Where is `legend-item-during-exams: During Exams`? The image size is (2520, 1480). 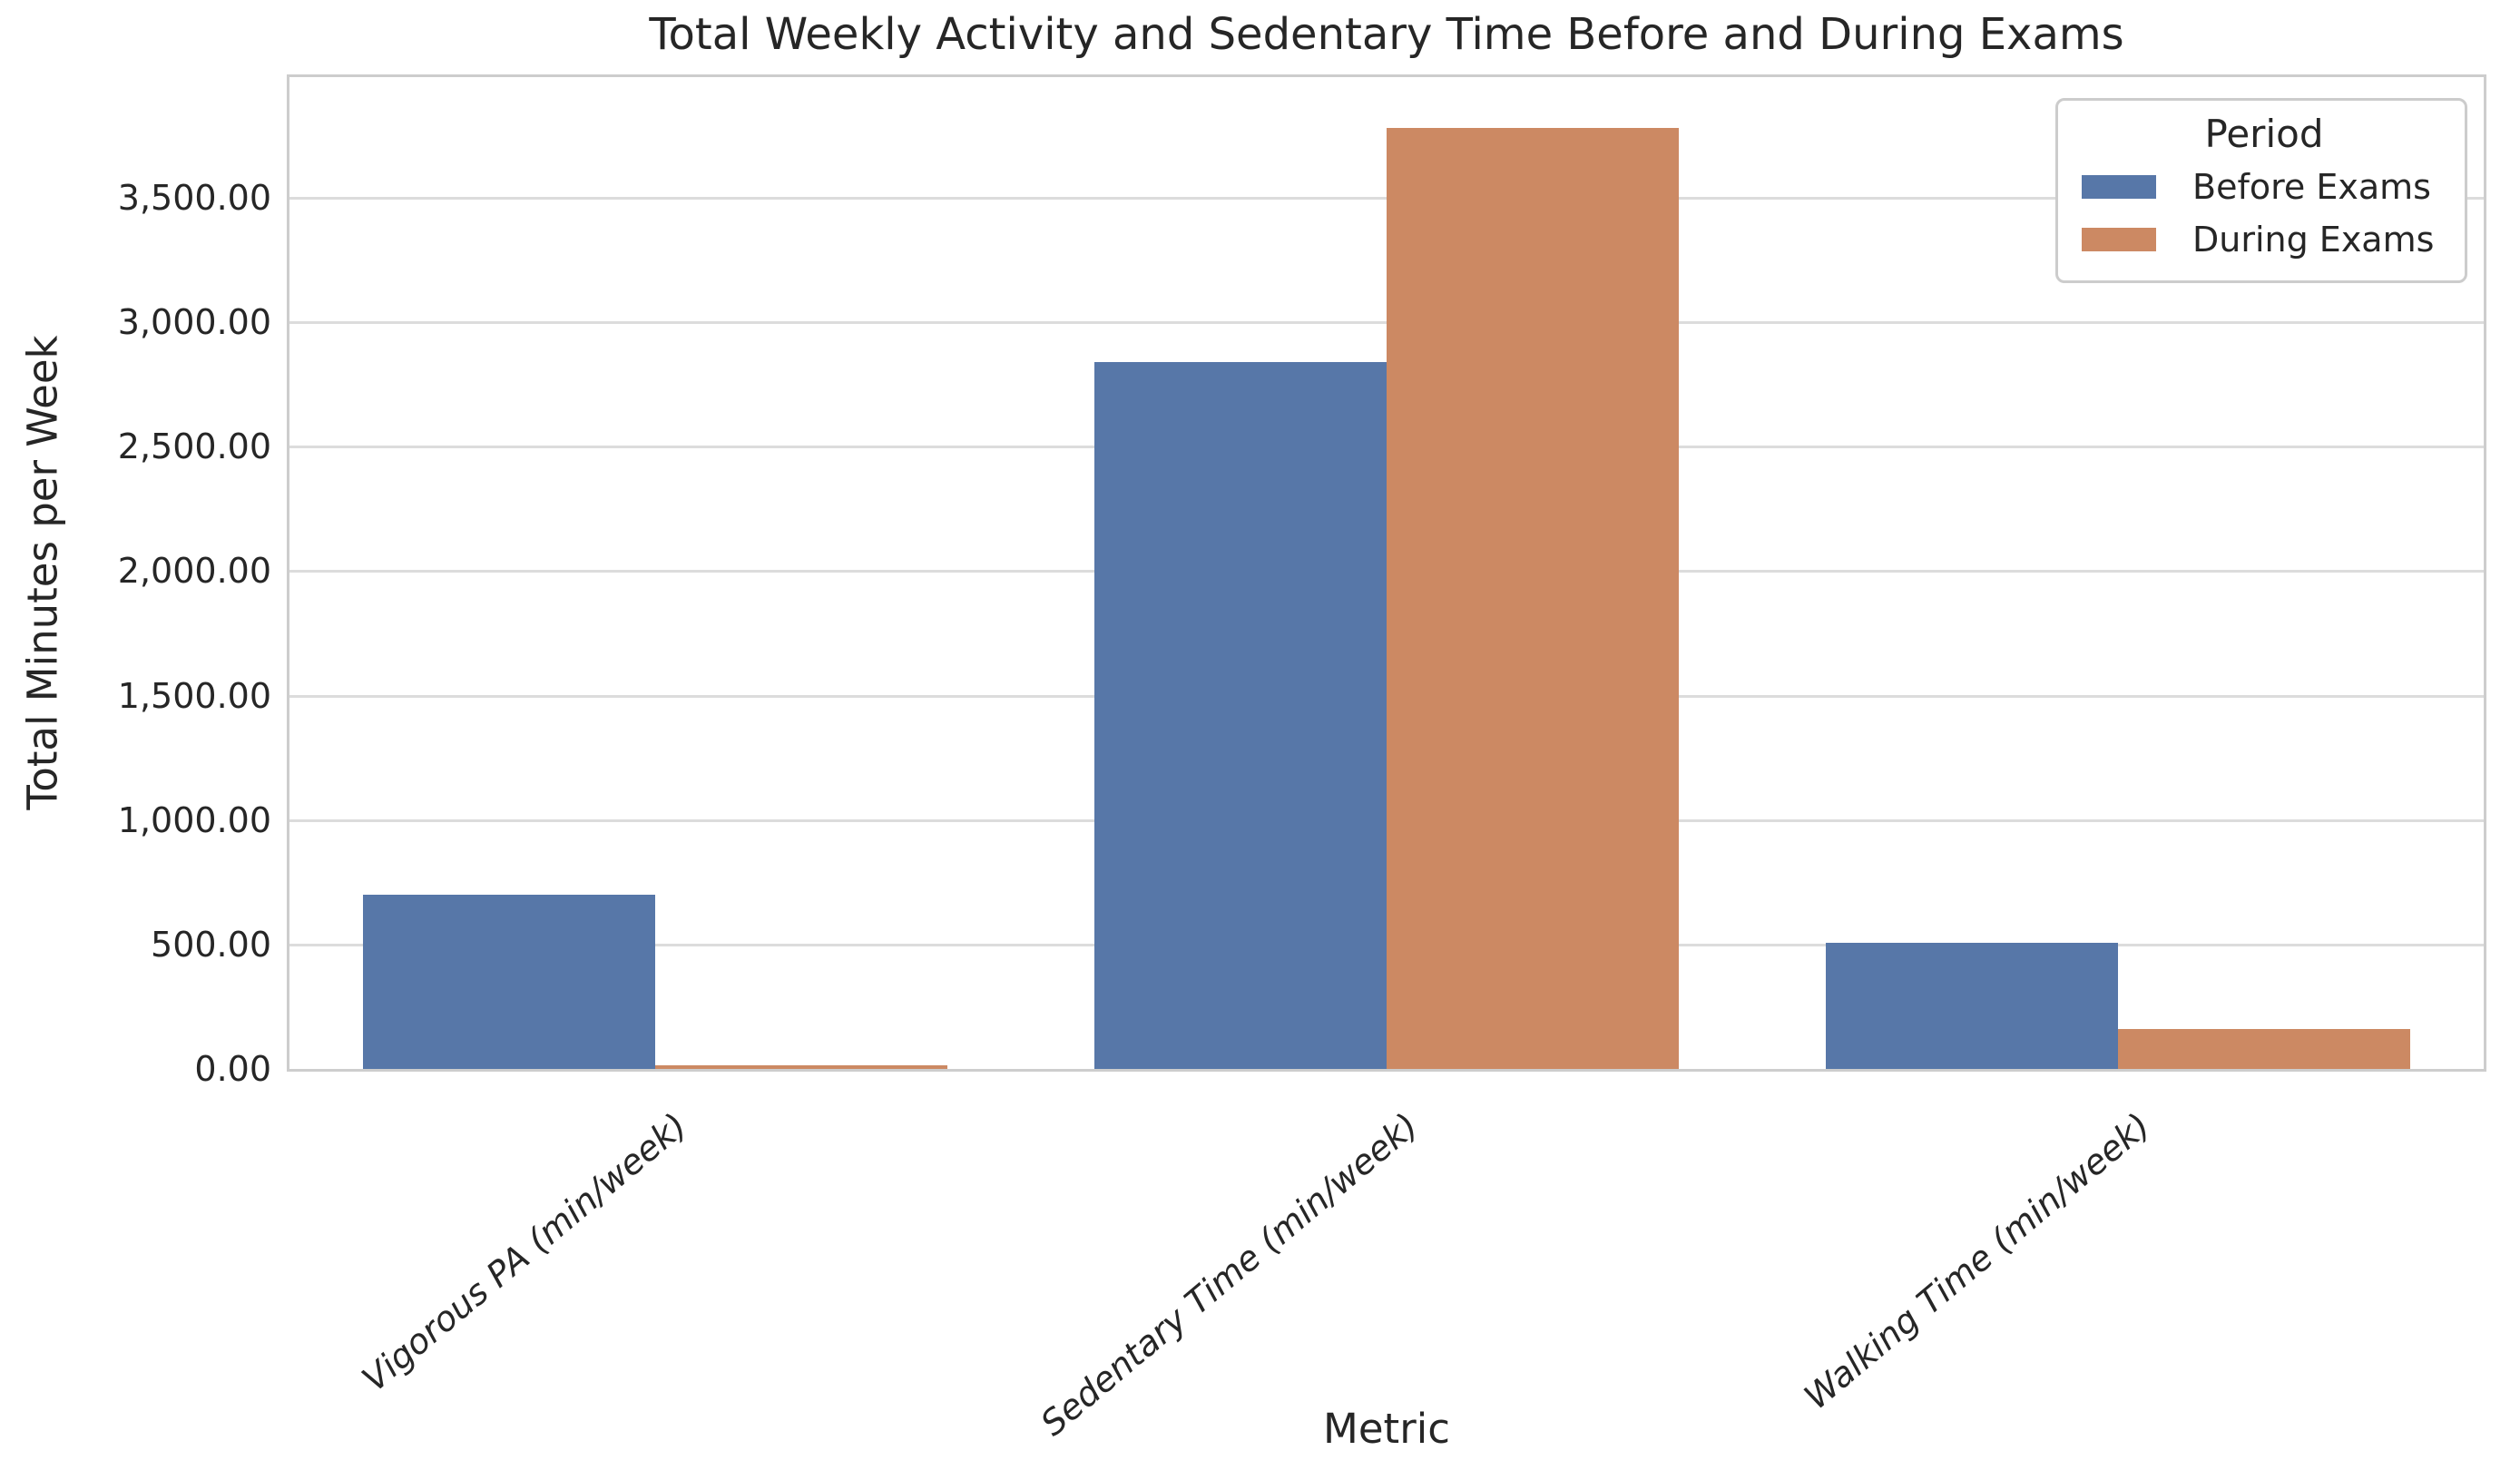 legend-item-during-exams: During Exams is located at coordinates (2264, 240).